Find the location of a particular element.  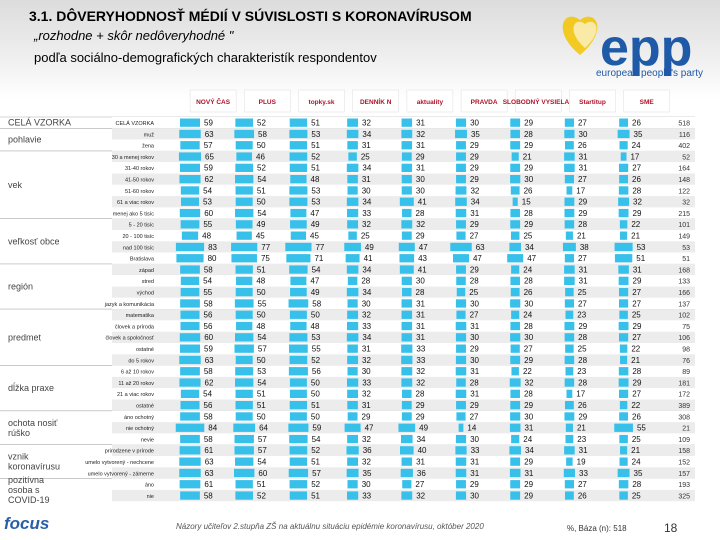

value-label: 61 is located at coordinates (208, 450).